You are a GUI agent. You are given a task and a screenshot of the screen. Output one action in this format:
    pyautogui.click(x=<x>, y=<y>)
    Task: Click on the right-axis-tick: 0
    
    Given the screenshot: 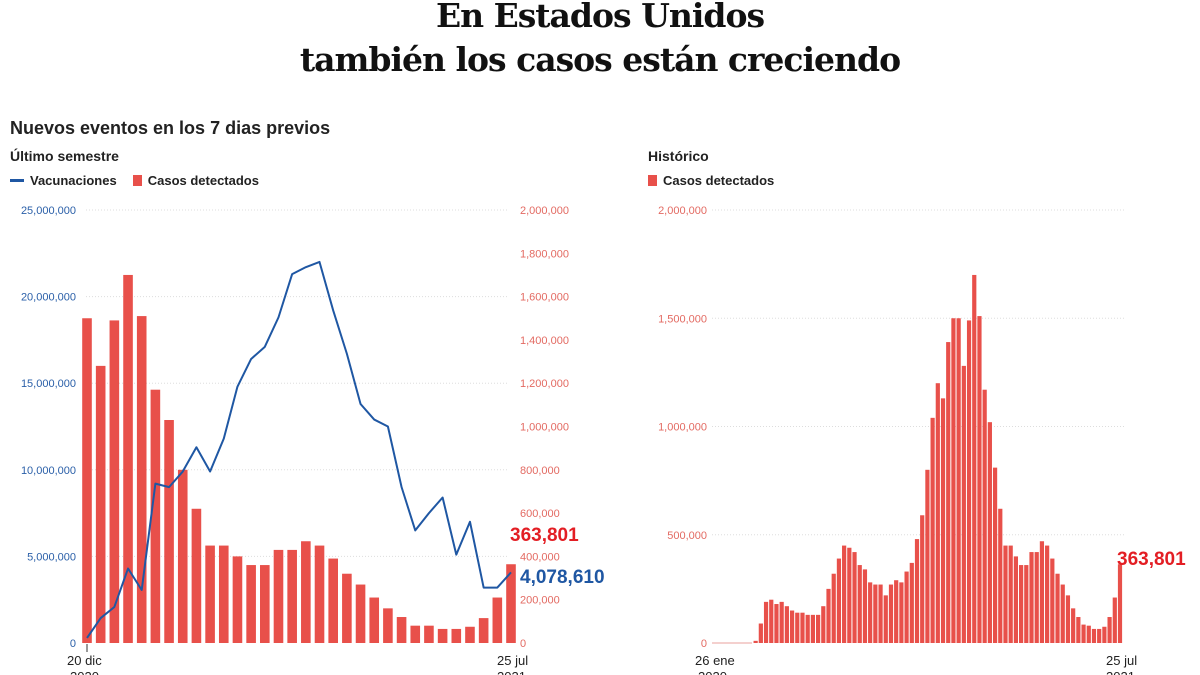 What is the action you would take?
    pyautogui.click(x=523, y=644)
    